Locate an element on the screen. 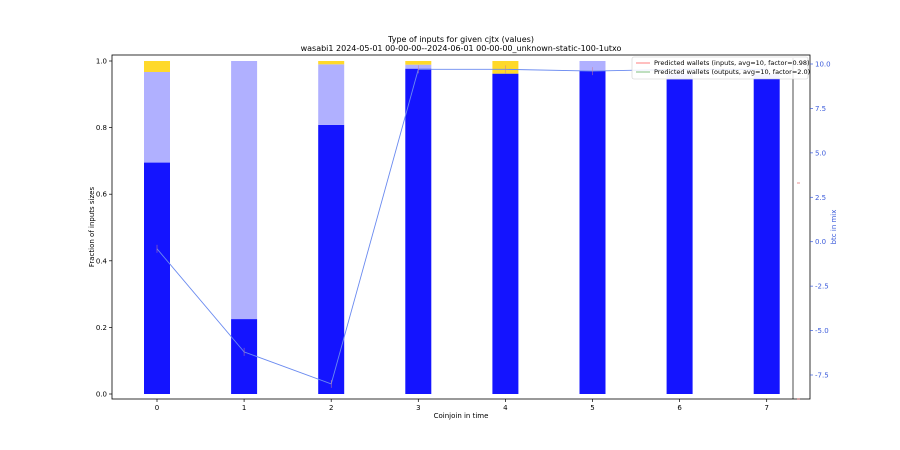  y-tick-label: 0.8 is located at coordinates (101, 128).